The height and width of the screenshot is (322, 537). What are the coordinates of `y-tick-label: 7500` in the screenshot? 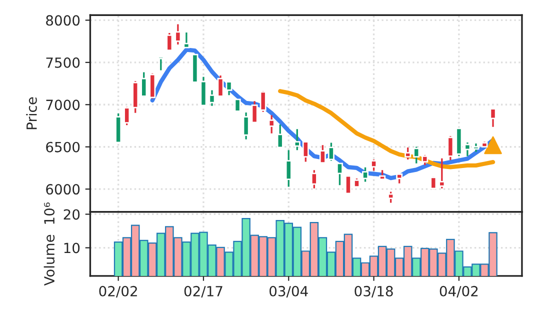 It's located at (63, 62).